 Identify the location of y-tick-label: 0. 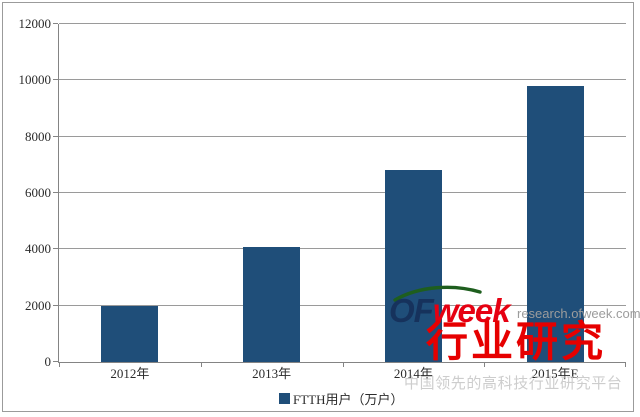
(48, 361).